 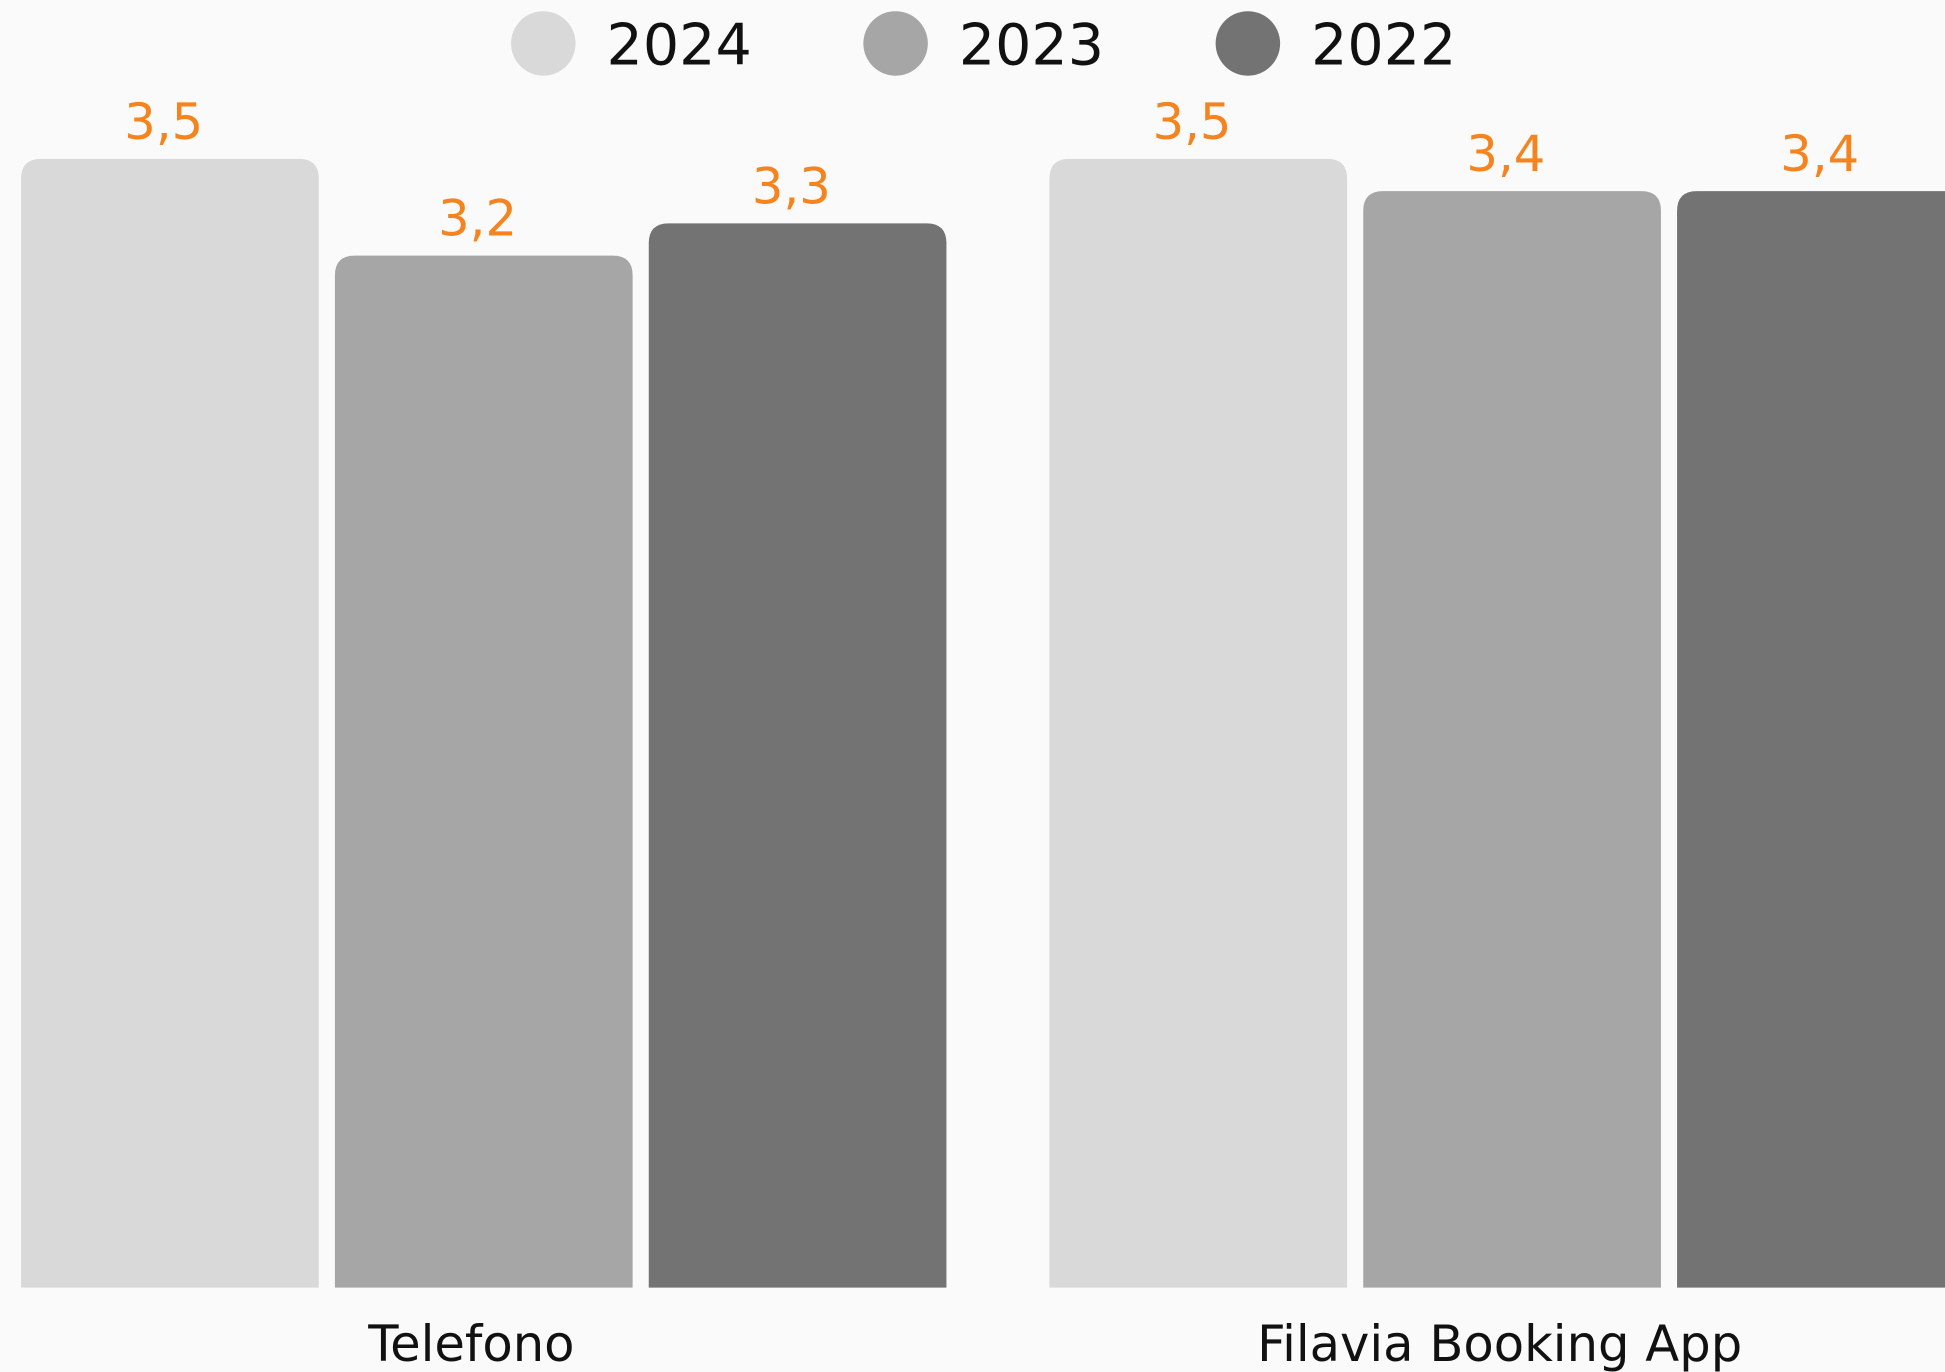 What do you see at coordinates (679, 46) in the screenshot?
I see `legend-label: 2024` at bounding box center [679, 46].